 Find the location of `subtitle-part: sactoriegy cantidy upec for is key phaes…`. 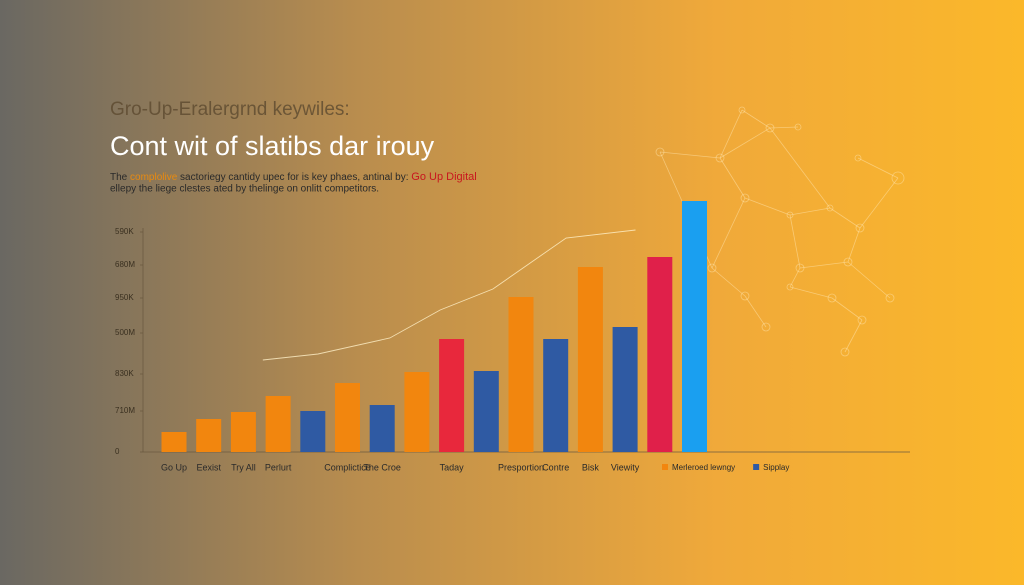

subtitle-part: sactoriegy cantidy upec for is key phaes… is located at coordinates (294, 177).